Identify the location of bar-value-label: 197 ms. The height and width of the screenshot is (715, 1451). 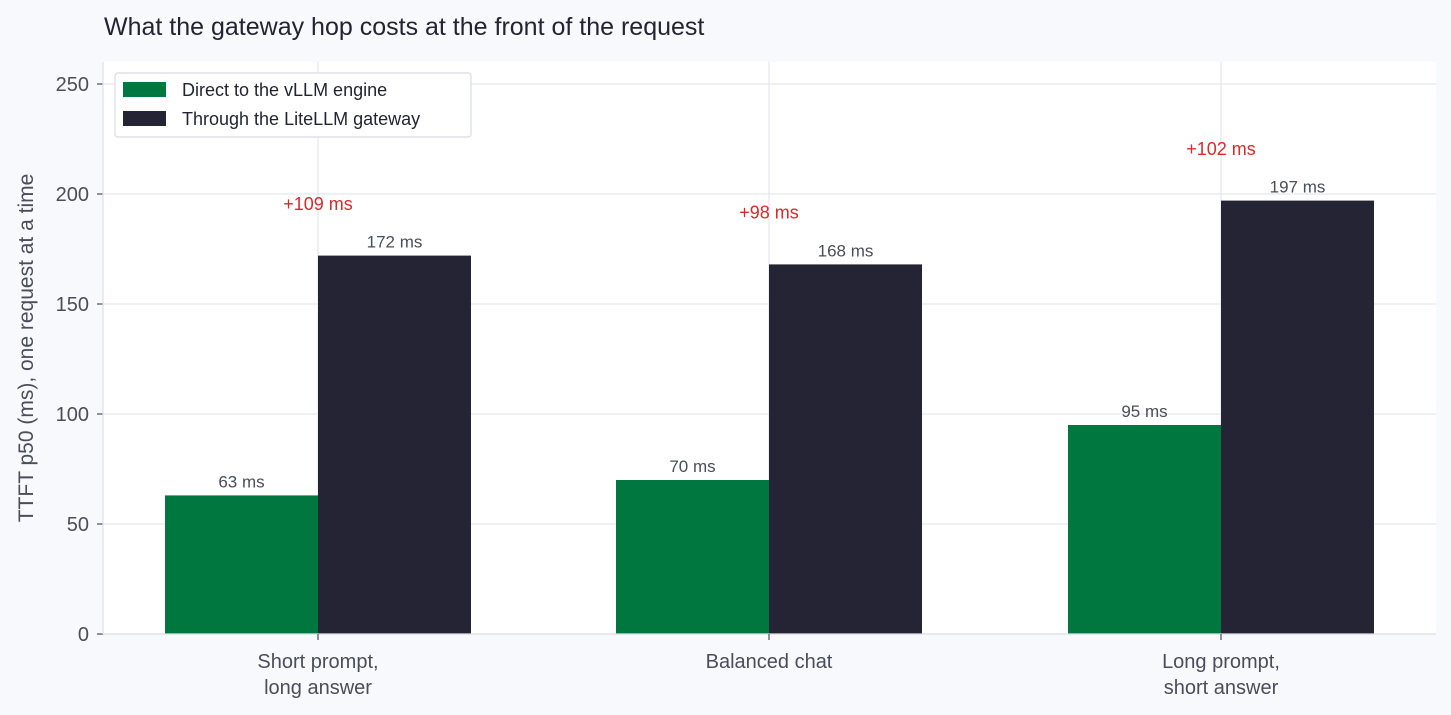
(1298, 187).